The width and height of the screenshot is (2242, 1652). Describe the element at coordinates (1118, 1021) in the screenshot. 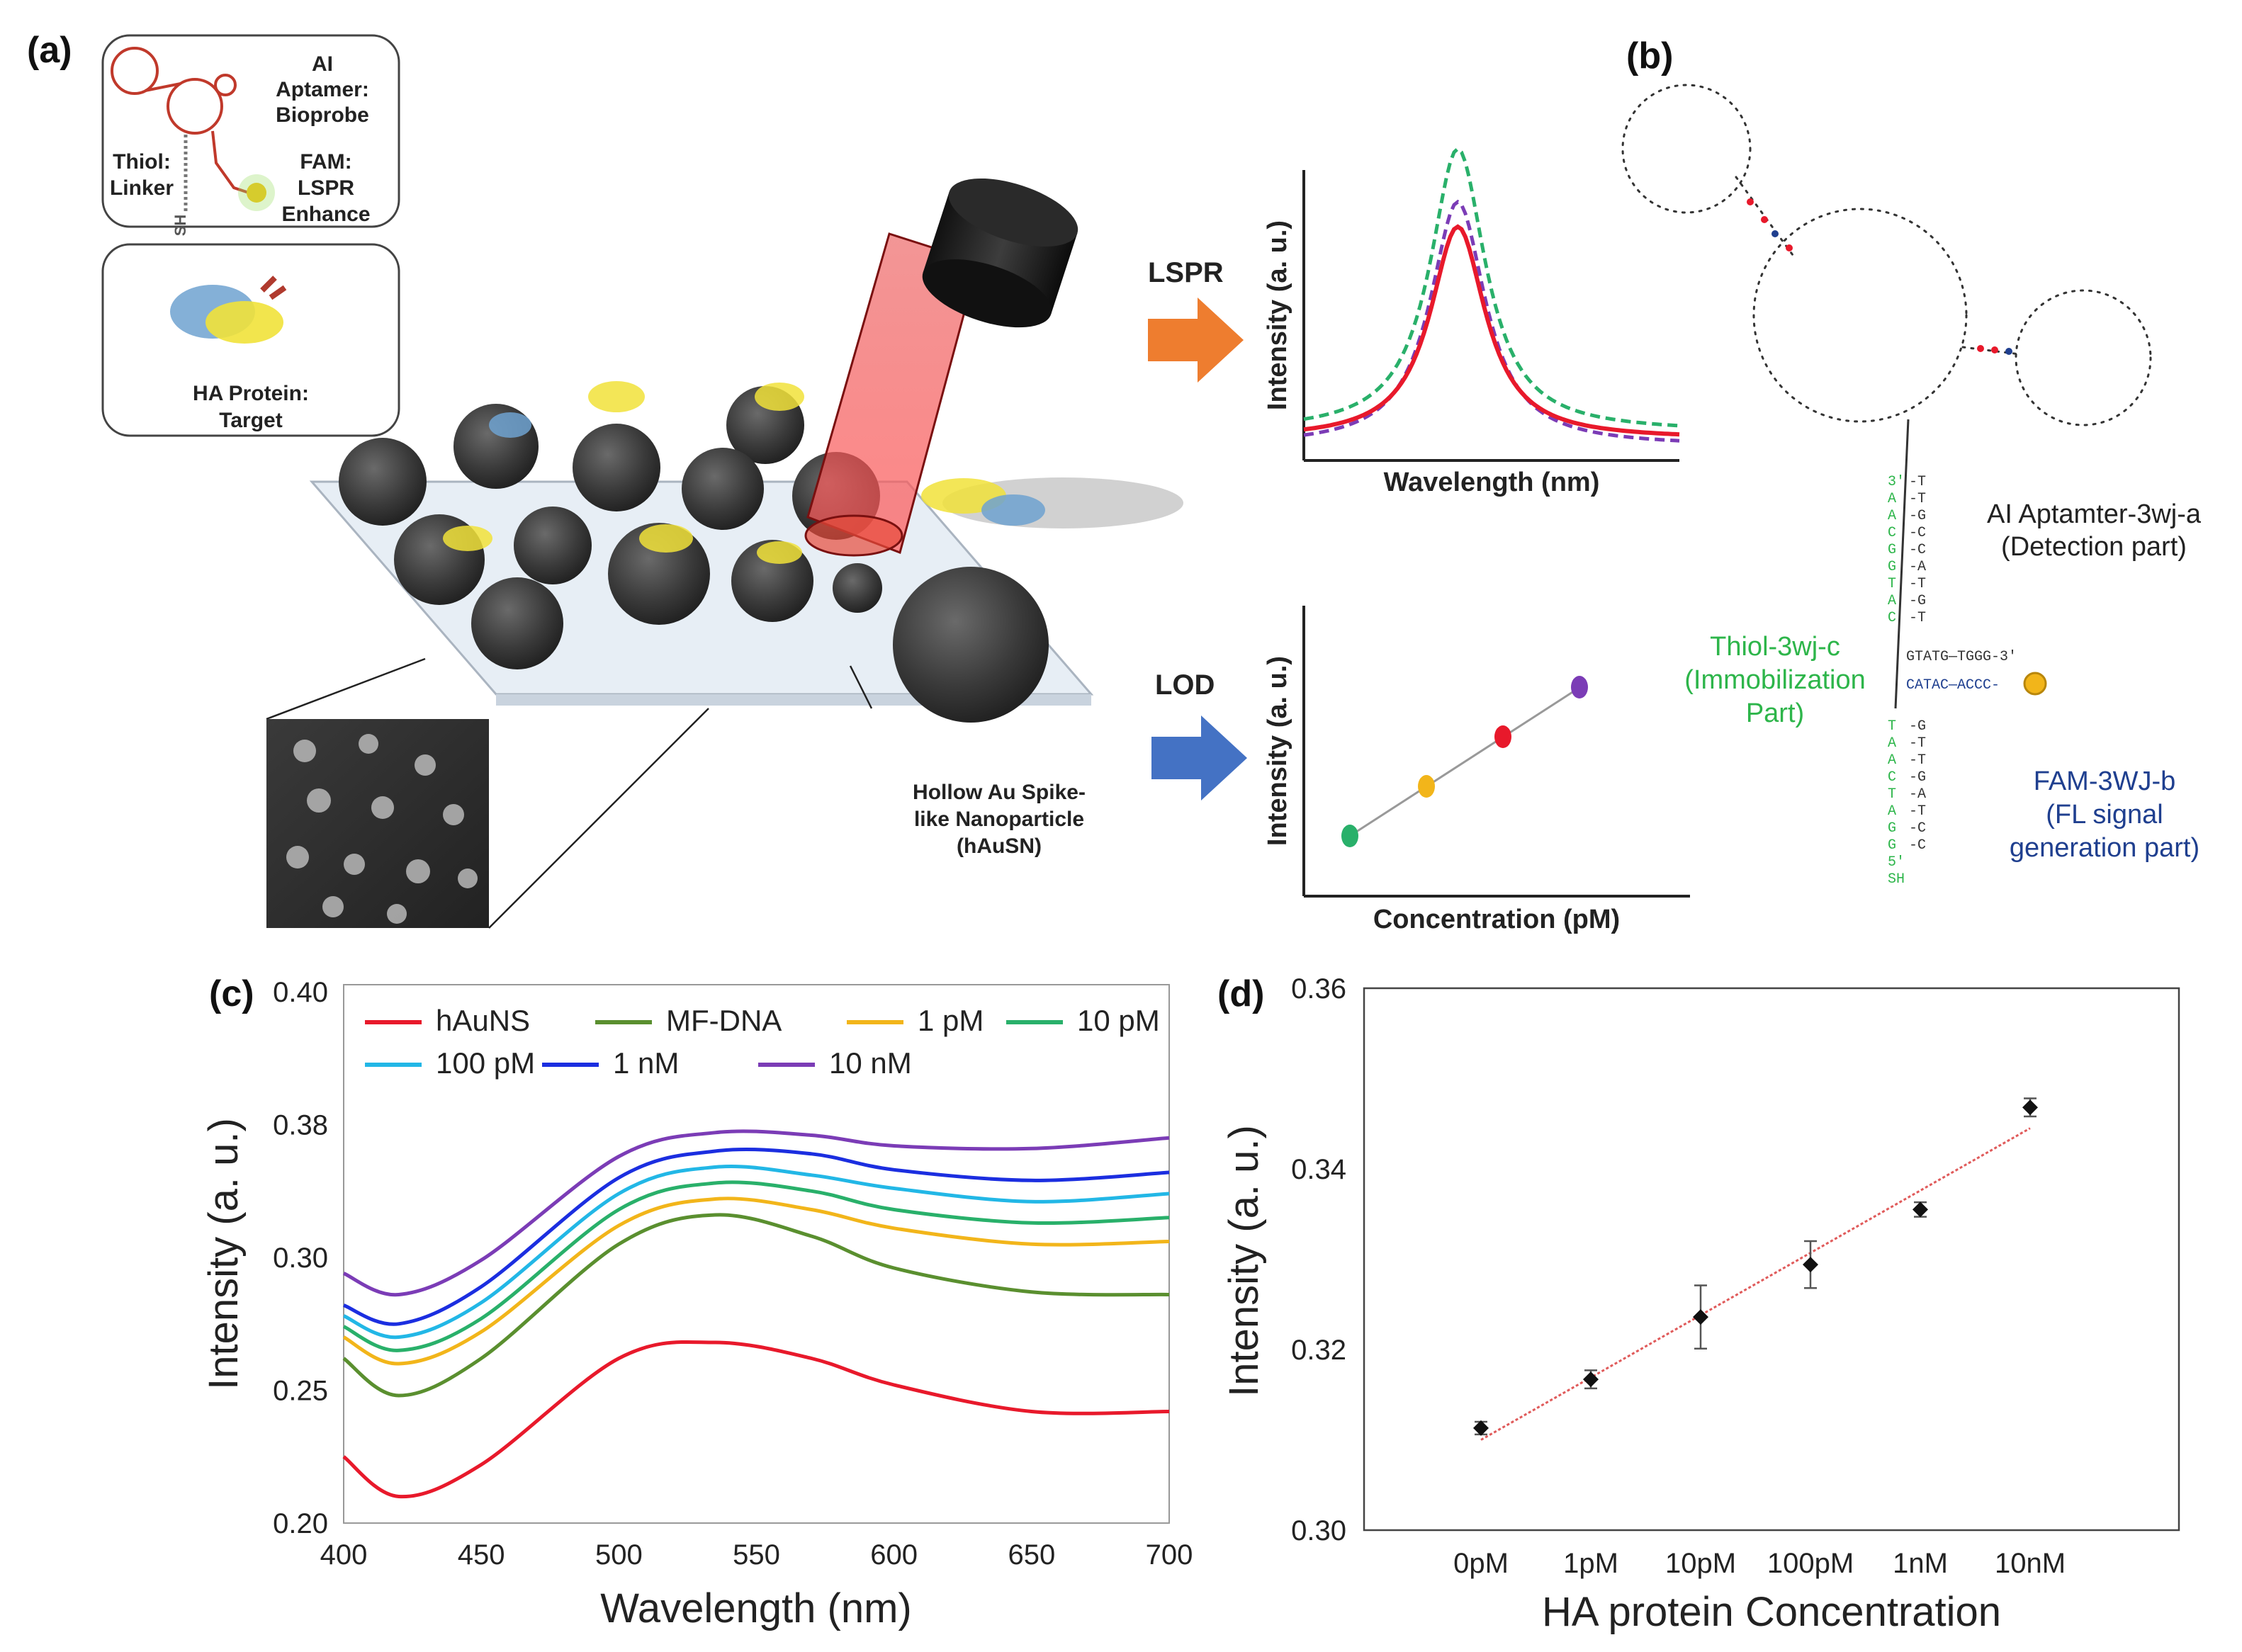

I see `chart-c-legend-label: 10 pM` at that location.